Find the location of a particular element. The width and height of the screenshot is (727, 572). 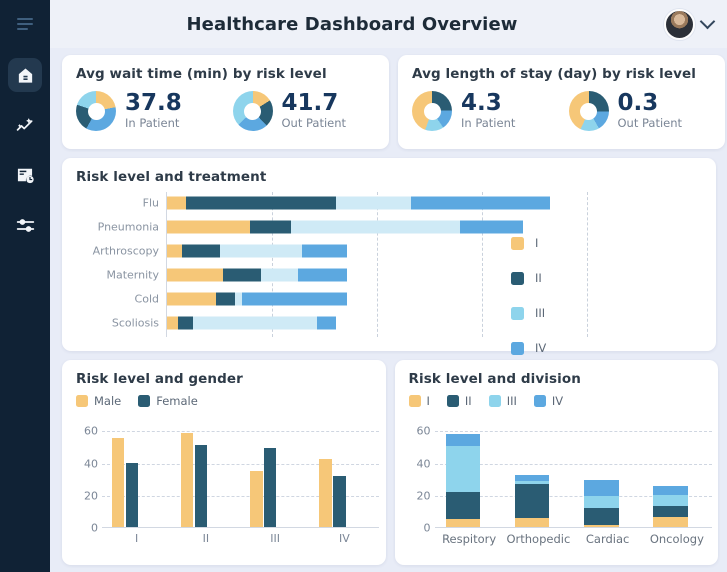

kpi-label: In Patient is located at coordinates (152, 123).